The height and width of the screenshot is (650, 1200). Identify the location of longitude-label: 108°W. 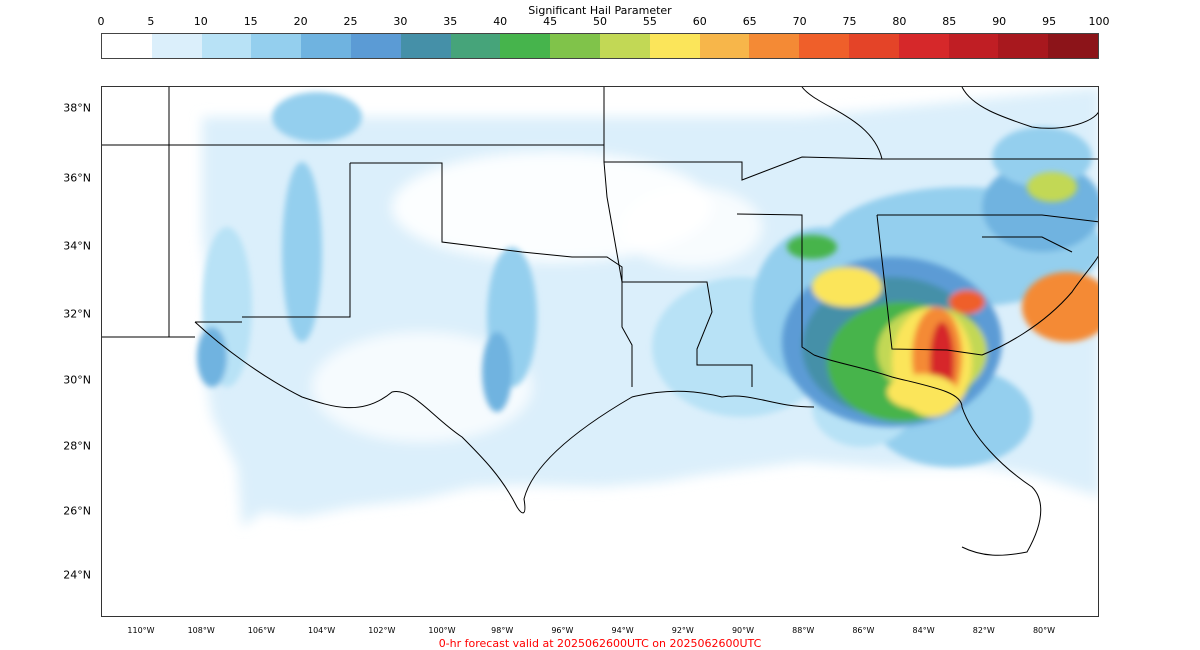
(201, 630).